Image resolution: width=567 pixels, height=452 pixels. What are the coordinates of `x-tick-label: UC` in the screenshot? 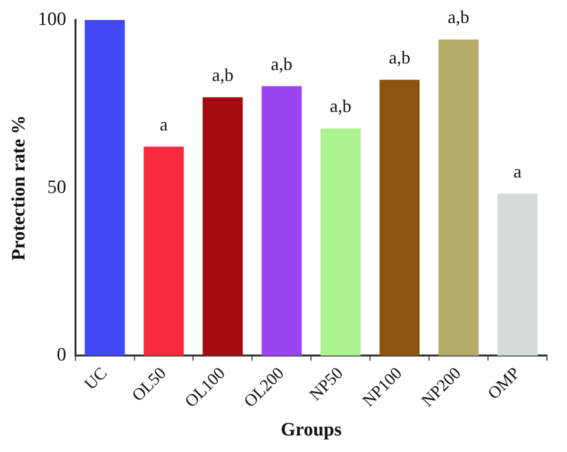 It's located at (95, 378).